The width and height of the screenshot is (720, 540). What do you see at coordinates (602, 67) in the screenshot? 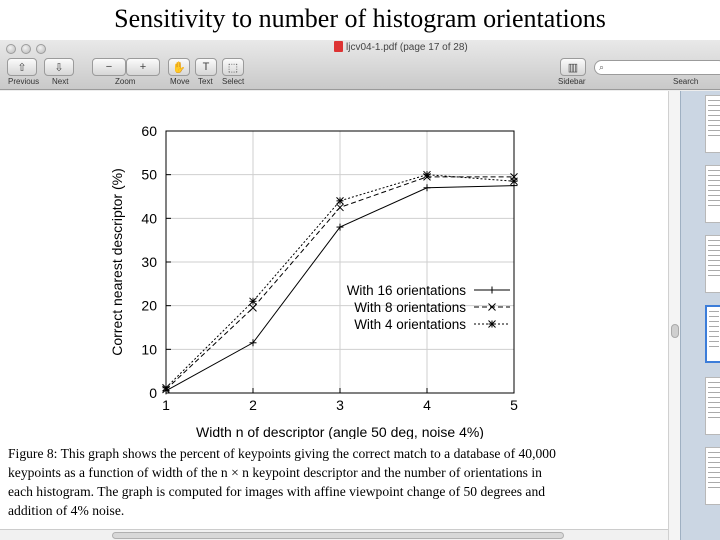
I see `search-icon: ⌕` at bounding box center [602, 67].